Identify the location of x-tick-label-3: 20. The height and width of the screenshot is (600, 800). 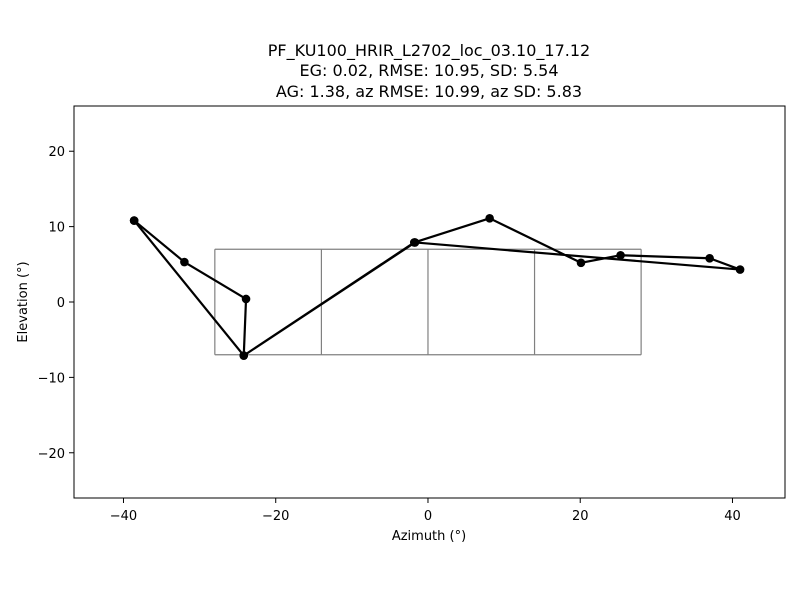
(580, 516).